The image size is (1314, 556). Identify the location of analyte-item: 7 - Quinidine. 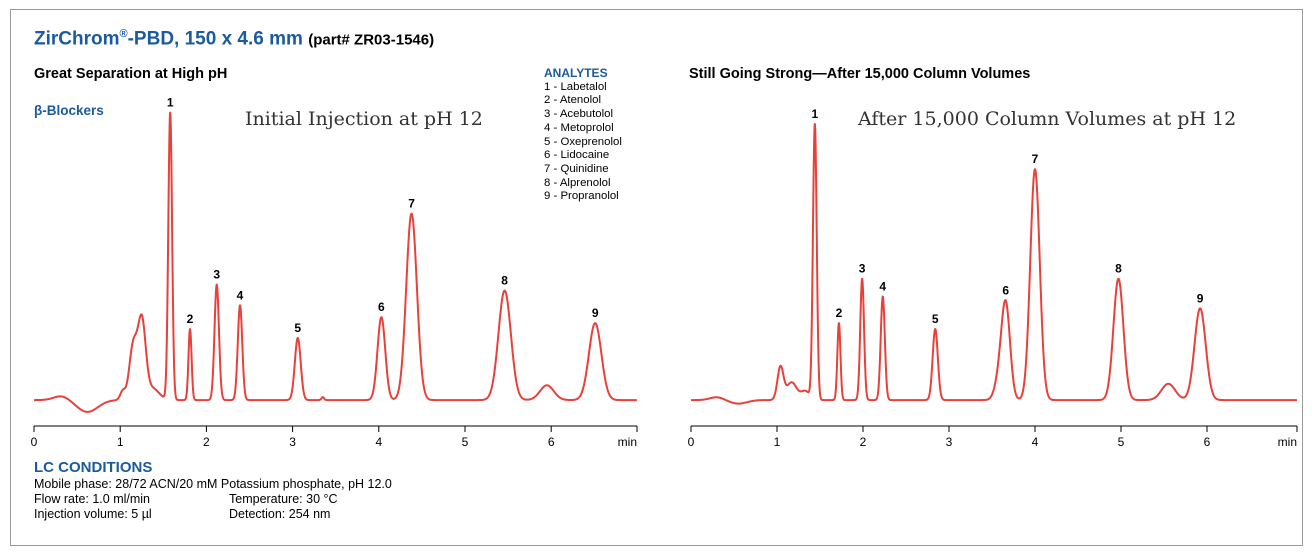
(576, 168).